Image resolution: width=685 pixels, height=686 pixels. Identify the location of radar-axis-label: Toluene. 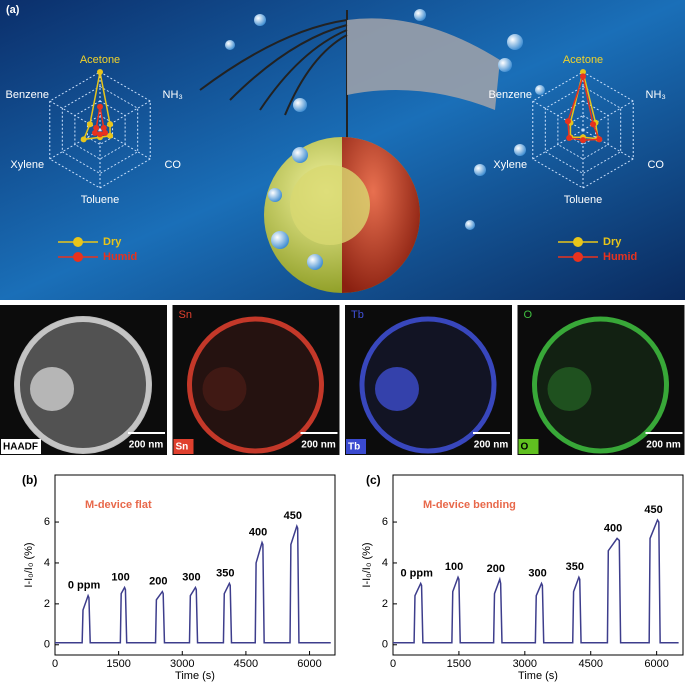
(100, 200).